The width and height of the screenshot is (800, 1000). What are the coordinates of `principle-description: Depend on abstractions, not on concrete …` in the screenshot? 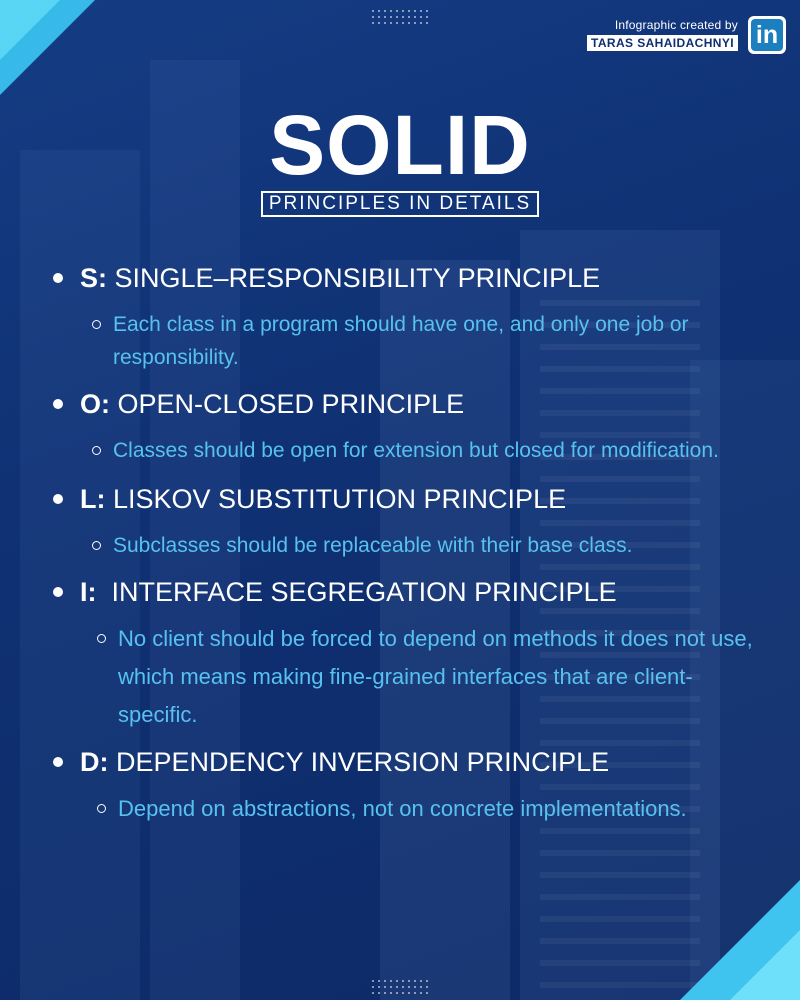 It's located at (400, 809).